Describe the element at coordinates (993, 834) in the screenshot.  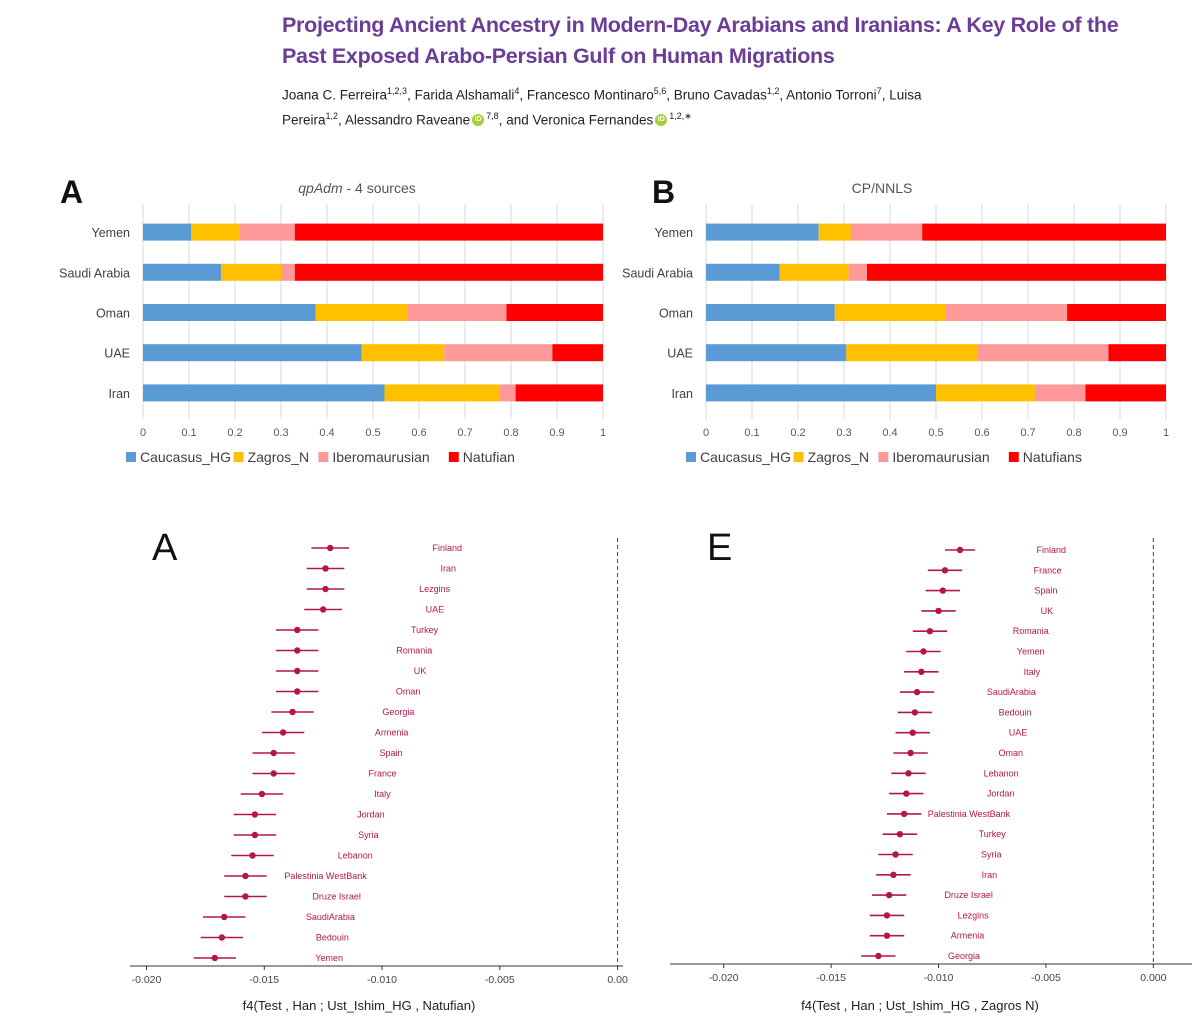
I see `point-label: Turkey` at that location.